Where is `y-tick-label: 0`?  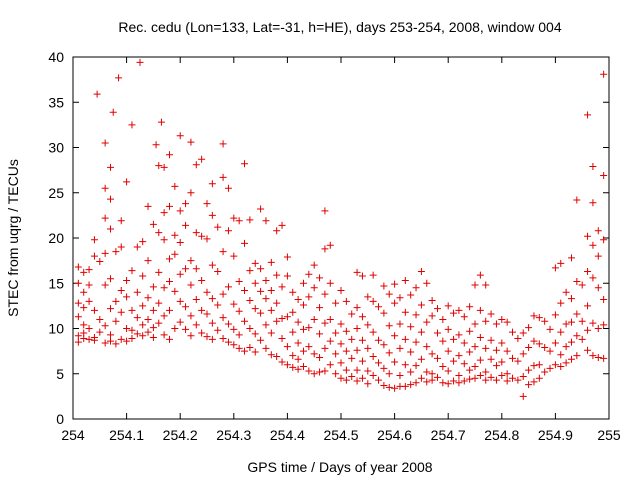
y-tick-label: 0 is located at coordinates (60, 419).